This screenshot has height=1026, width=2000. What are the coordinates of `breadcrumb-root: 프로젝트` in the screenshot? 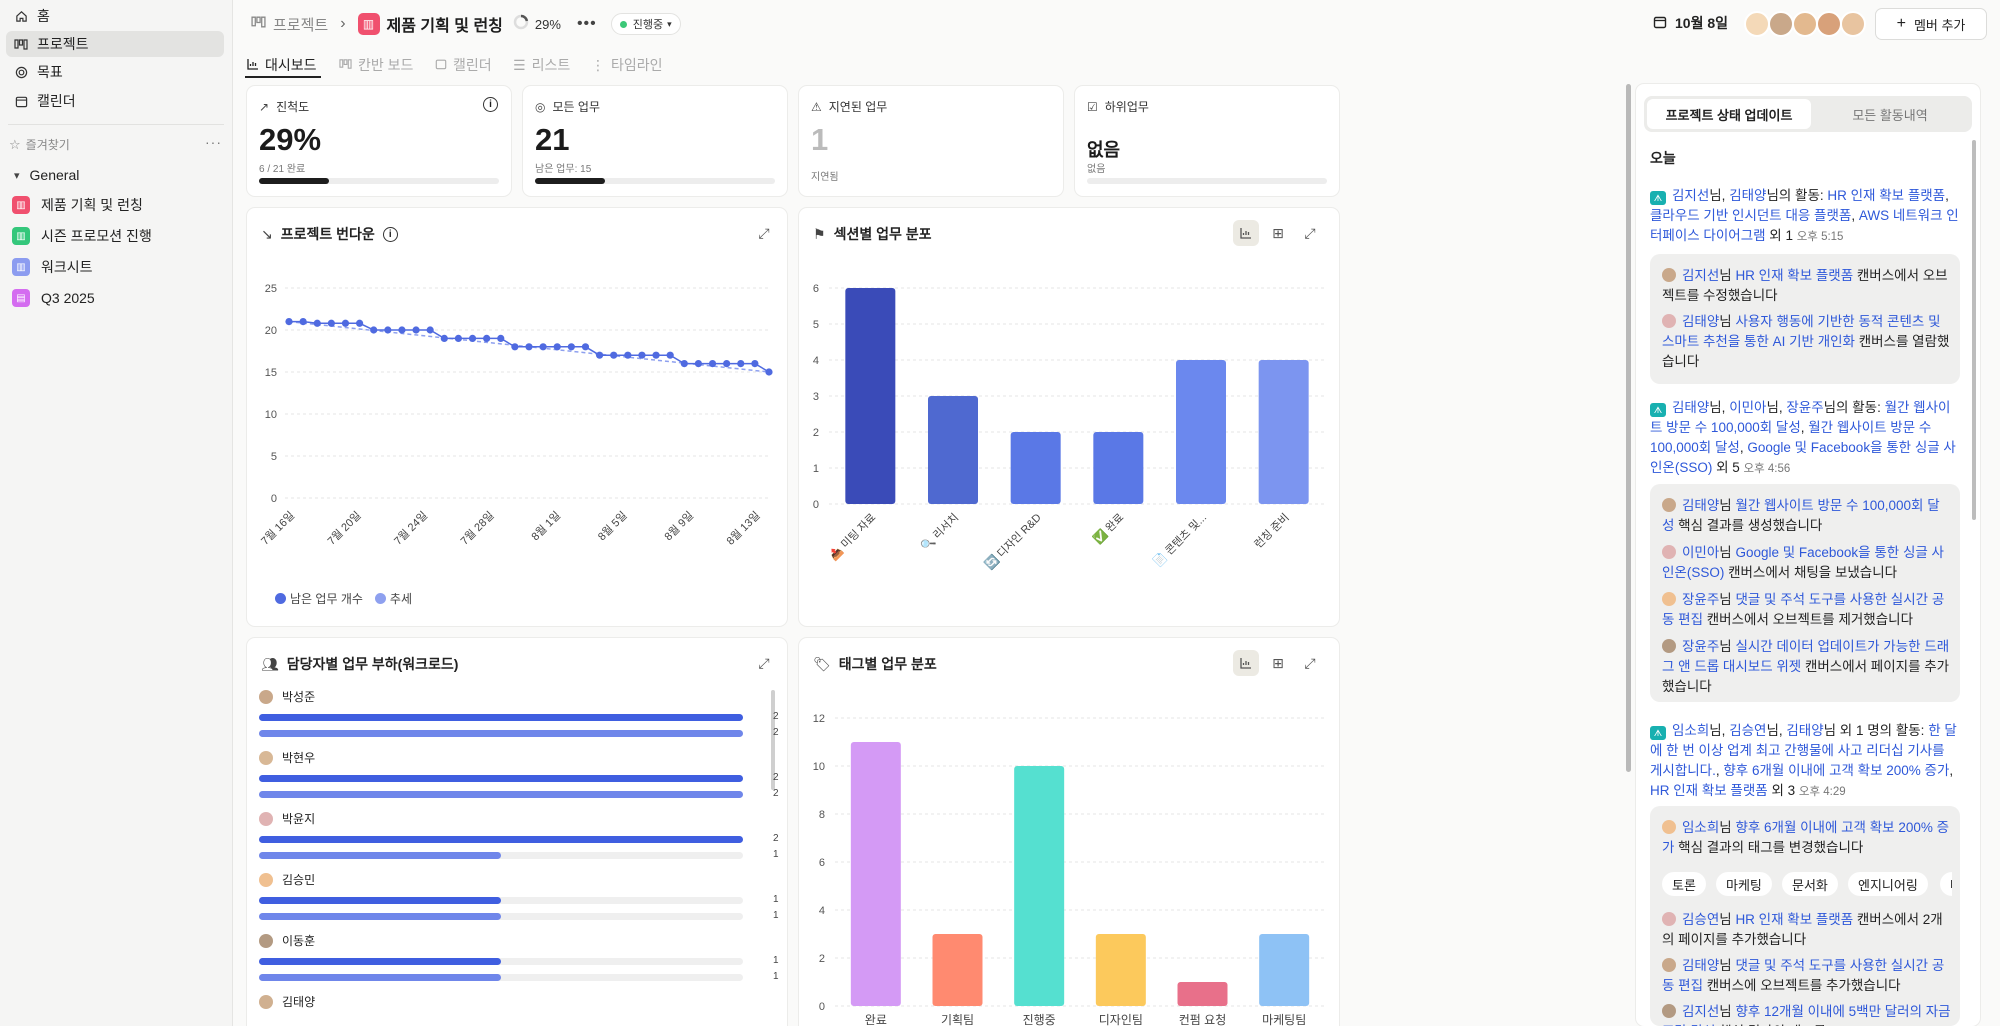 It's located at (301, 25).